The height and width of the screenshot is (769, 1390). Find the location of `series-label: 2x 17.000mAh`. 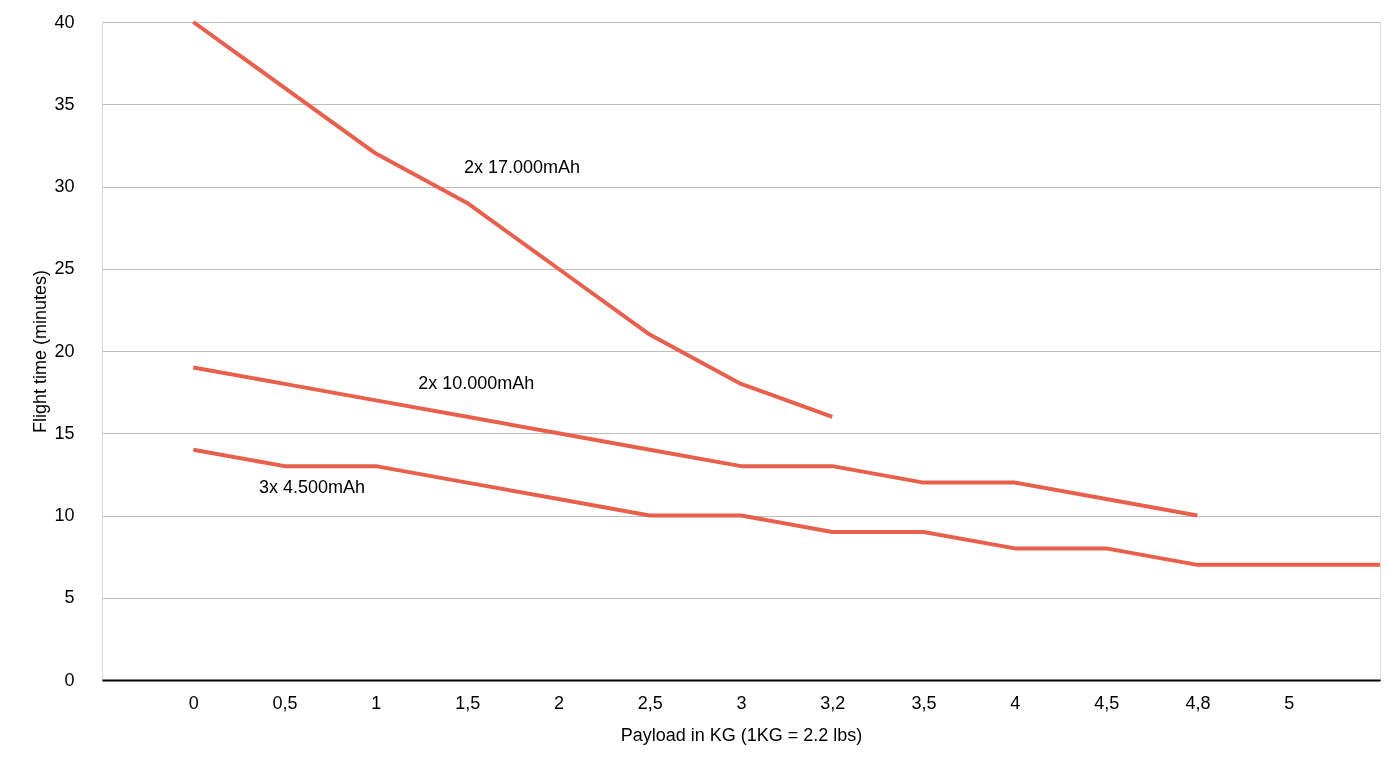

series-label: 2x 17.000mAh is located at coordinates (521, 167).